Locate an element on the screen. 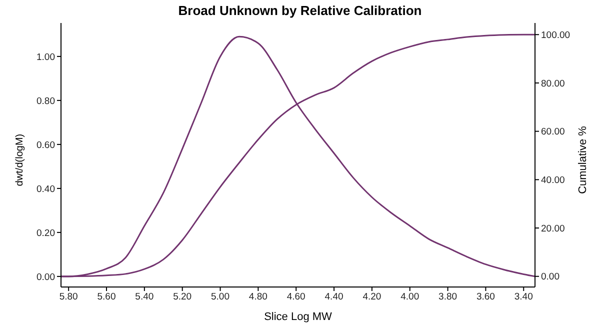 The height and width of the screenshot is (333, 600). x-tick-label: 4.80 is located at coordinates (258, 297).